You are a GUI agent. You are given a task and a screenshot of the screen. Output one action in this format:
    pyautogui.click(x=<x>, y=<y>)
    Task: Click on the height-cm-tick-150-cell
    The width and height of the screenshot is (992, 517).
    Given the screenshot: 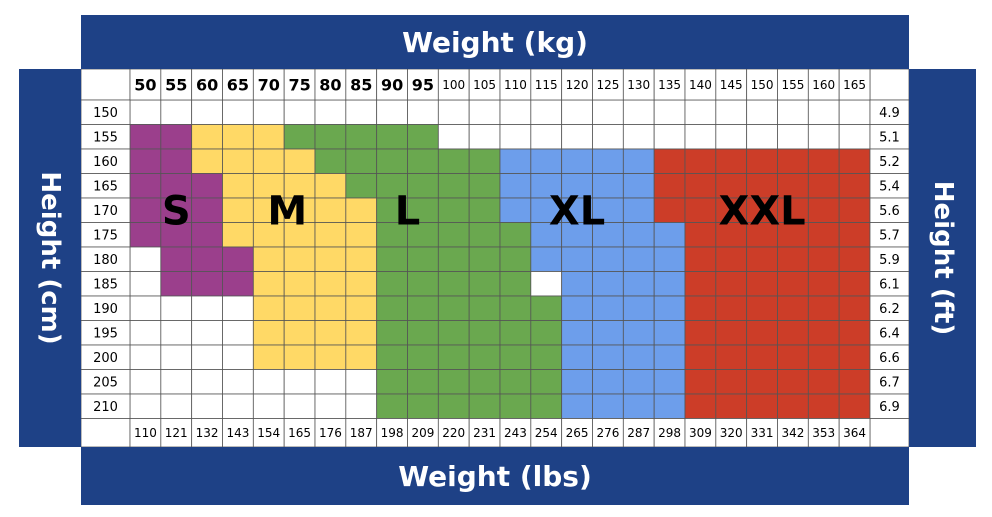 What is the action you would take?
    pyautogui.click(x=105, y=112)
    